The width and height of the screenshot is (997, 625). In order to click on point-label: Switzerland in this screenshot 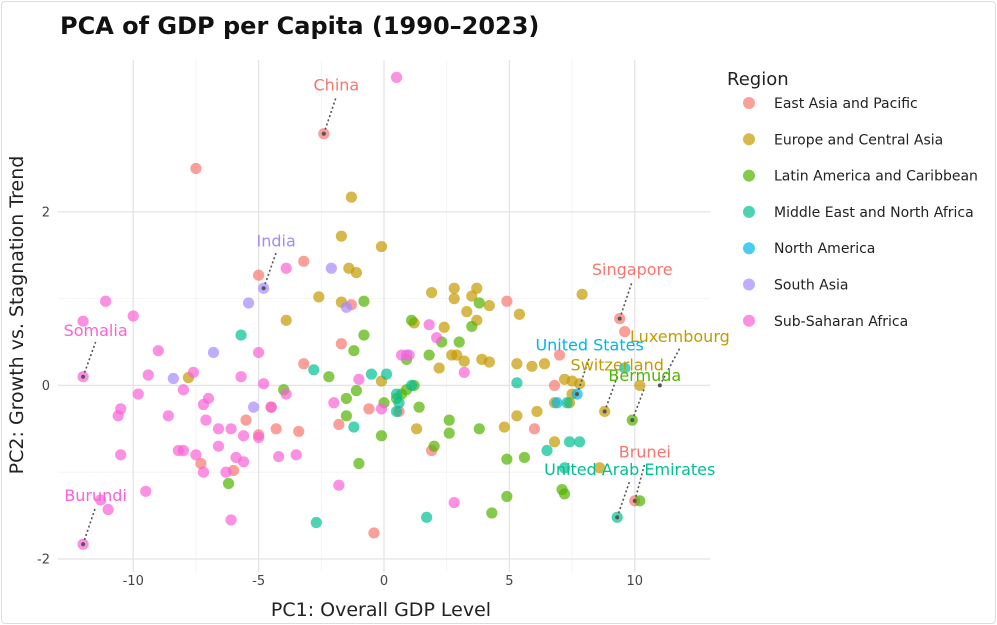, I will do `click(617, 365)`.